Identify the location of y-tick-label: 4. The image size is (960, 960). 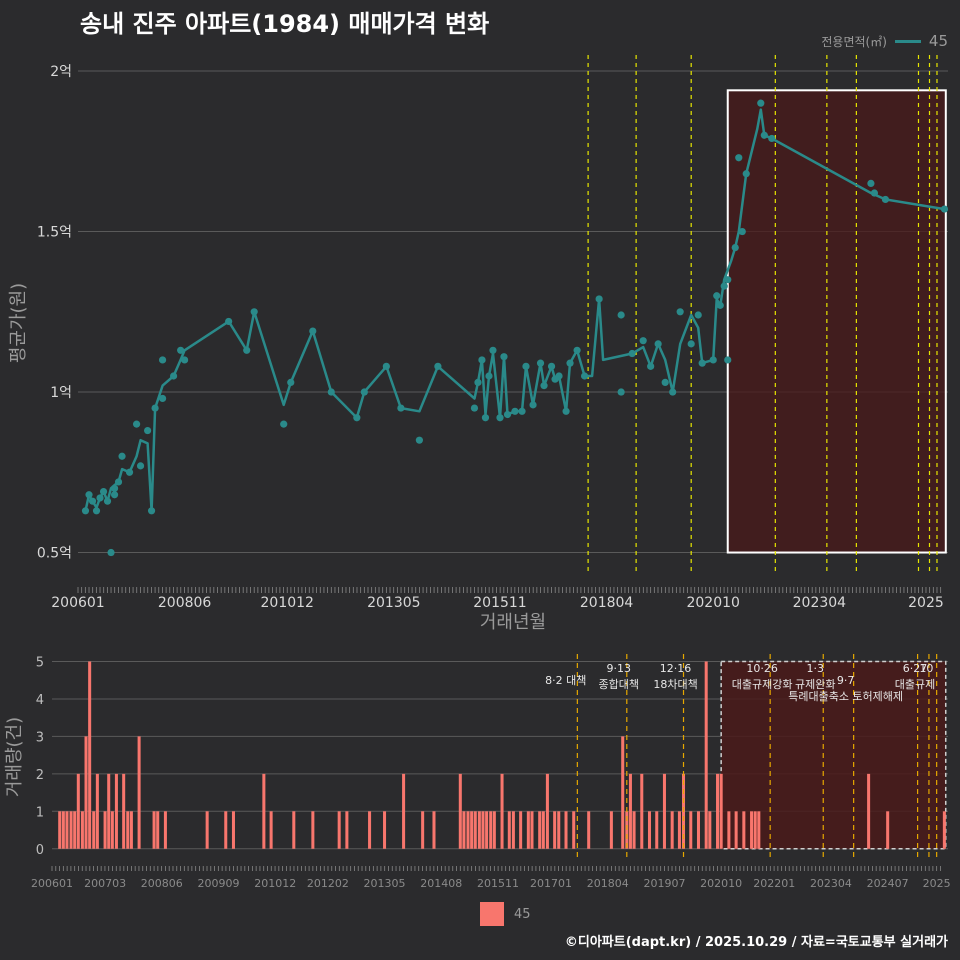
(40, 700).